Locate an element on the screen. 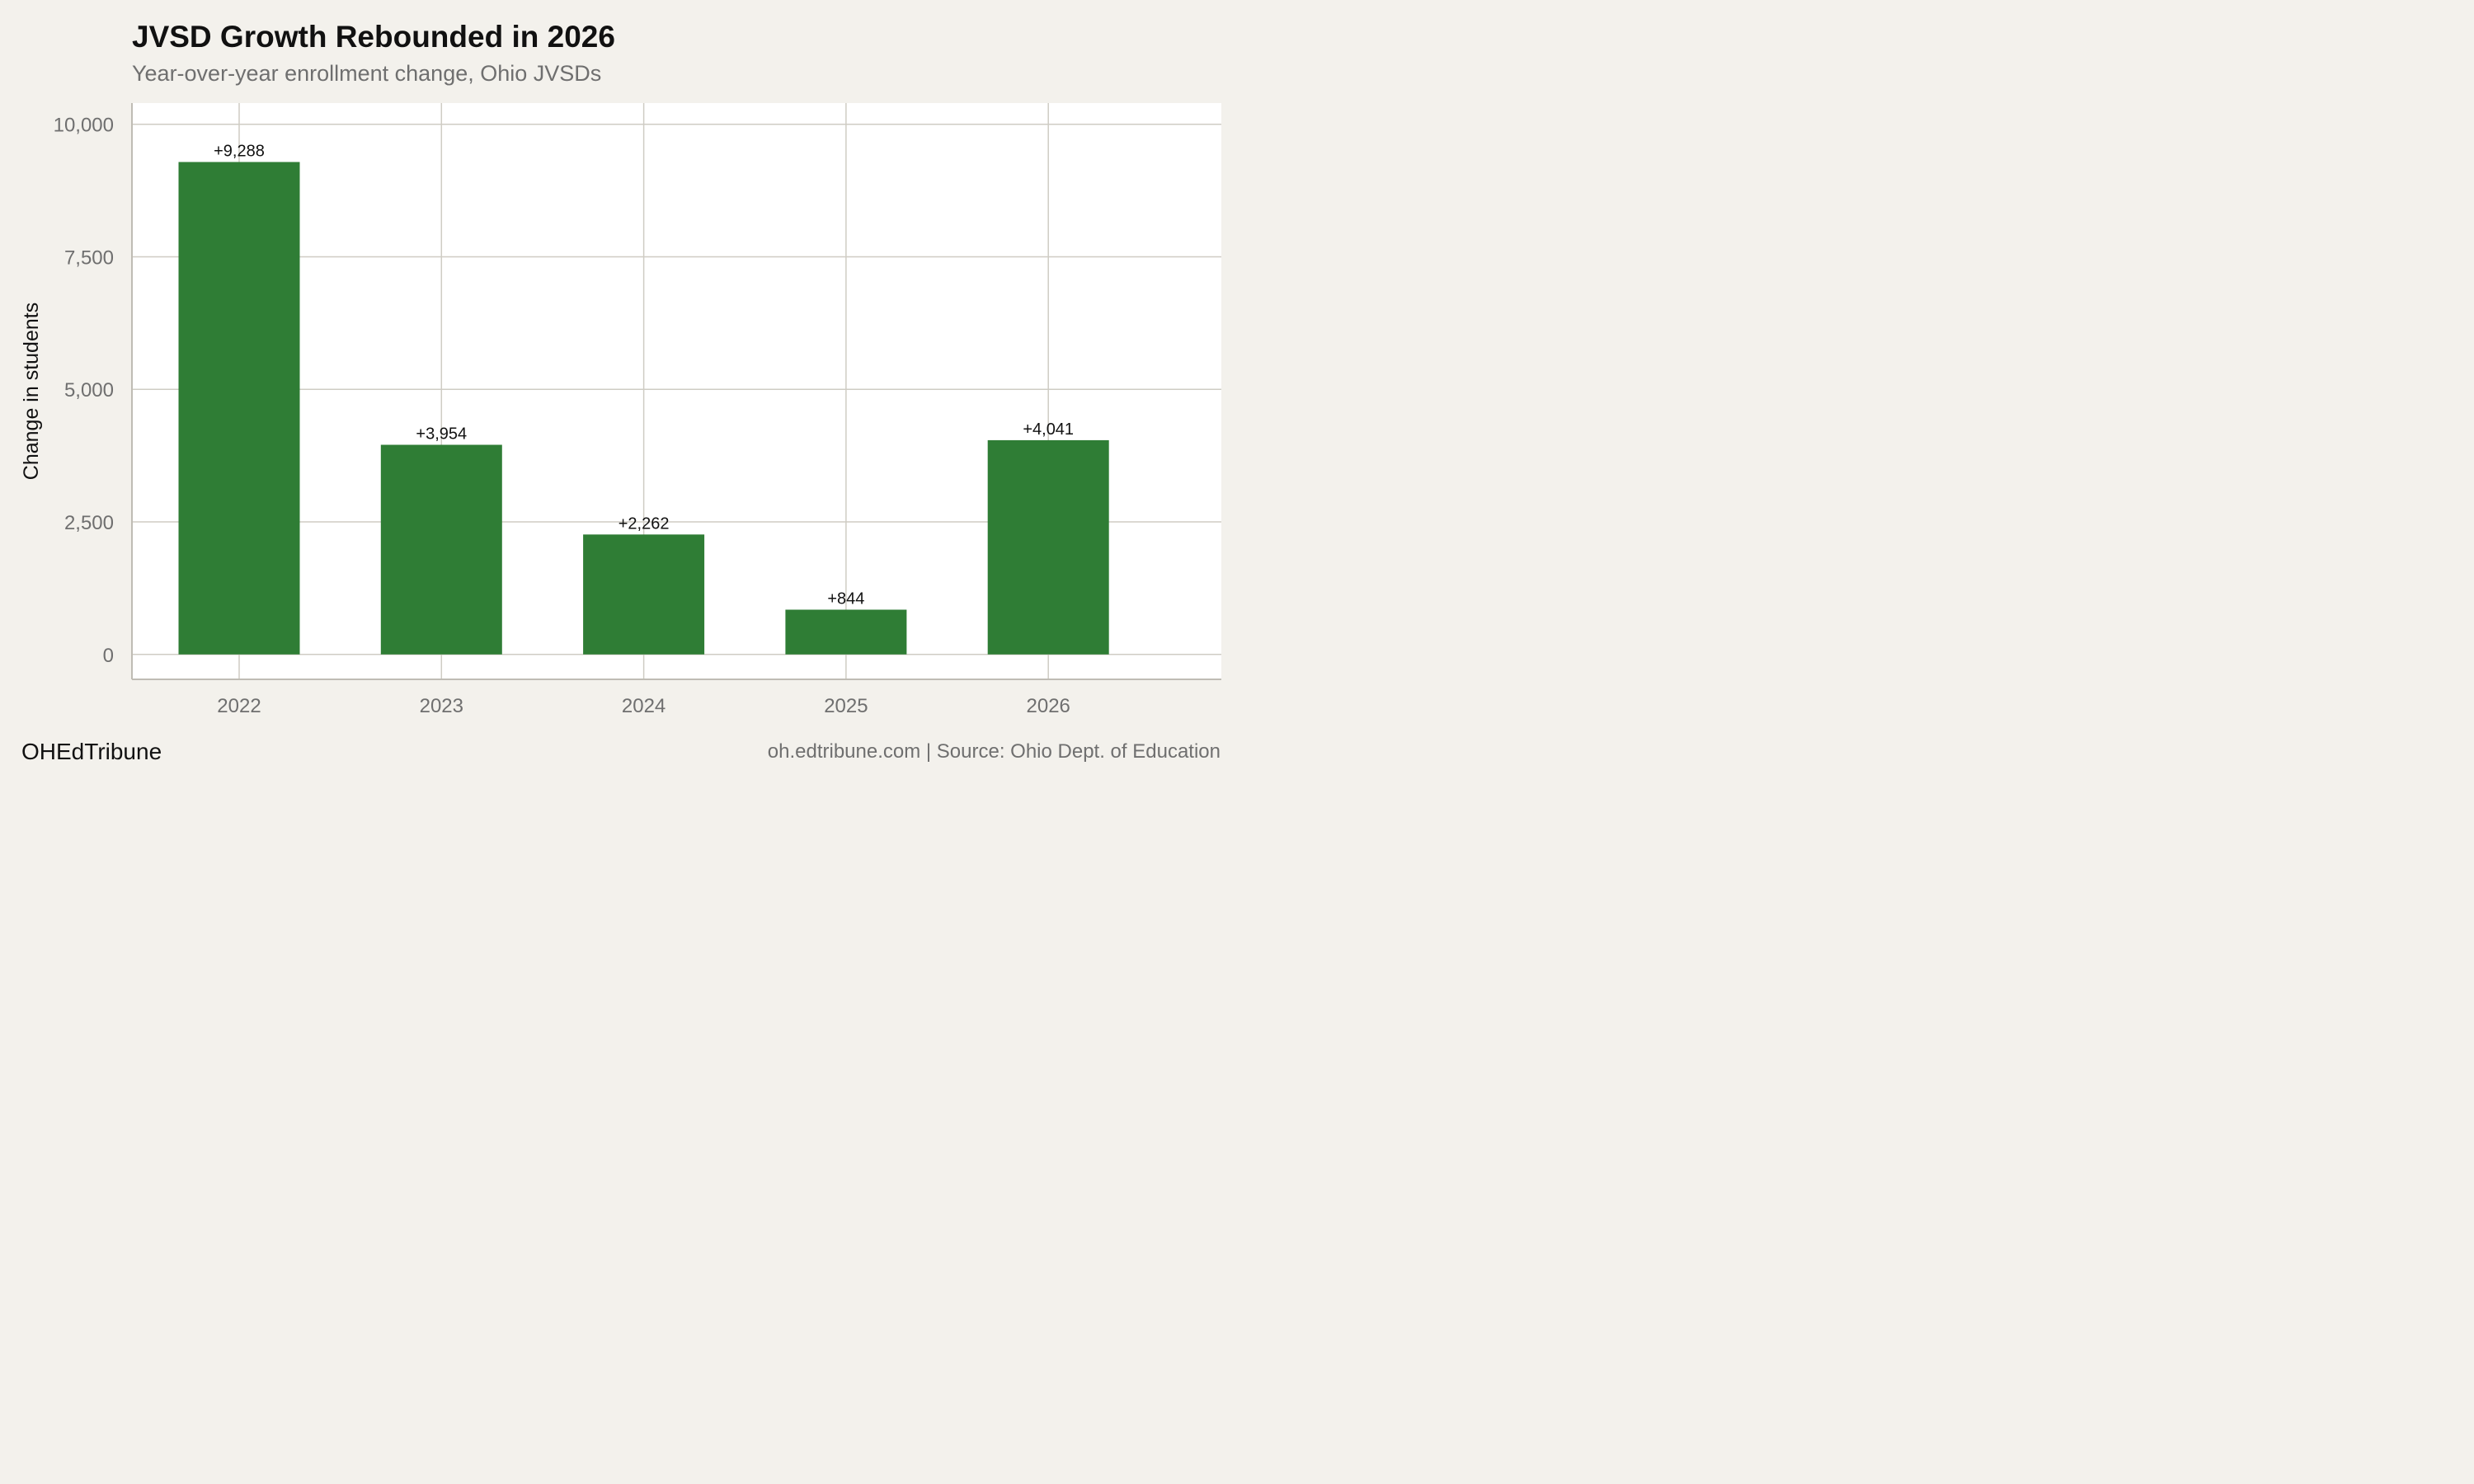 Image resolution: width=2474 pixels, height=1484 pixels. x-tick-label: 2023 is located at coordinates (441, 706).